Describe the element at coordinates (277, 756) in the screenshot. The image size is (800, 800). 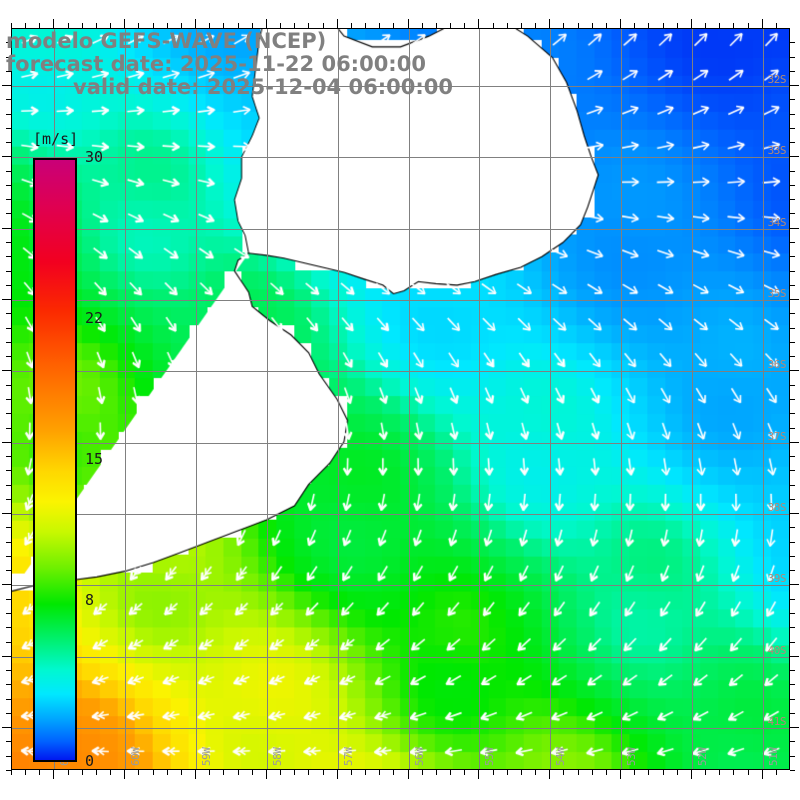
I see `lon-label: 58W` at that location.